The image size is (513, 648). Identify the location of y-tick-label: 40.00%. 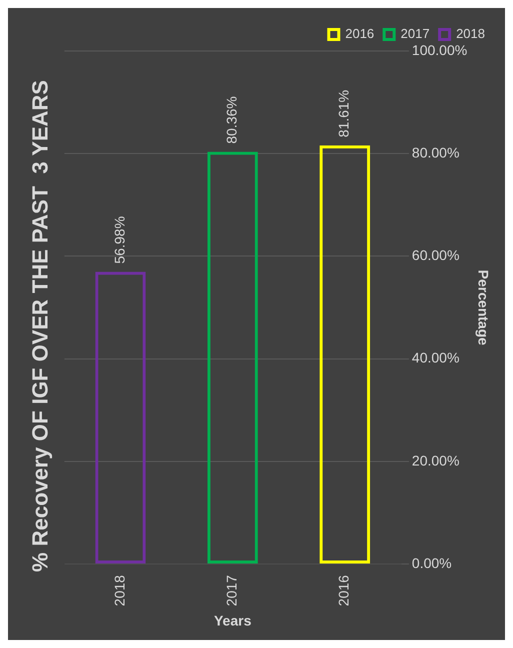
(436, 358).